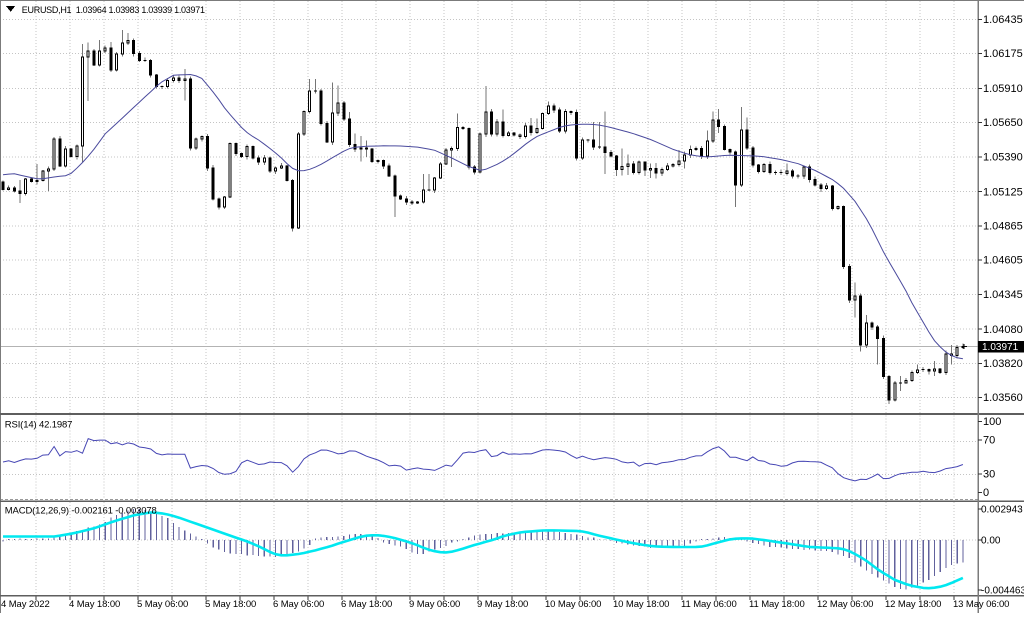 The height and width of the screenshot is (618, 1024). Describe the element at coordinates (1003, 398) in the screenshot. I see `svg-text: 1.03560` at that location.